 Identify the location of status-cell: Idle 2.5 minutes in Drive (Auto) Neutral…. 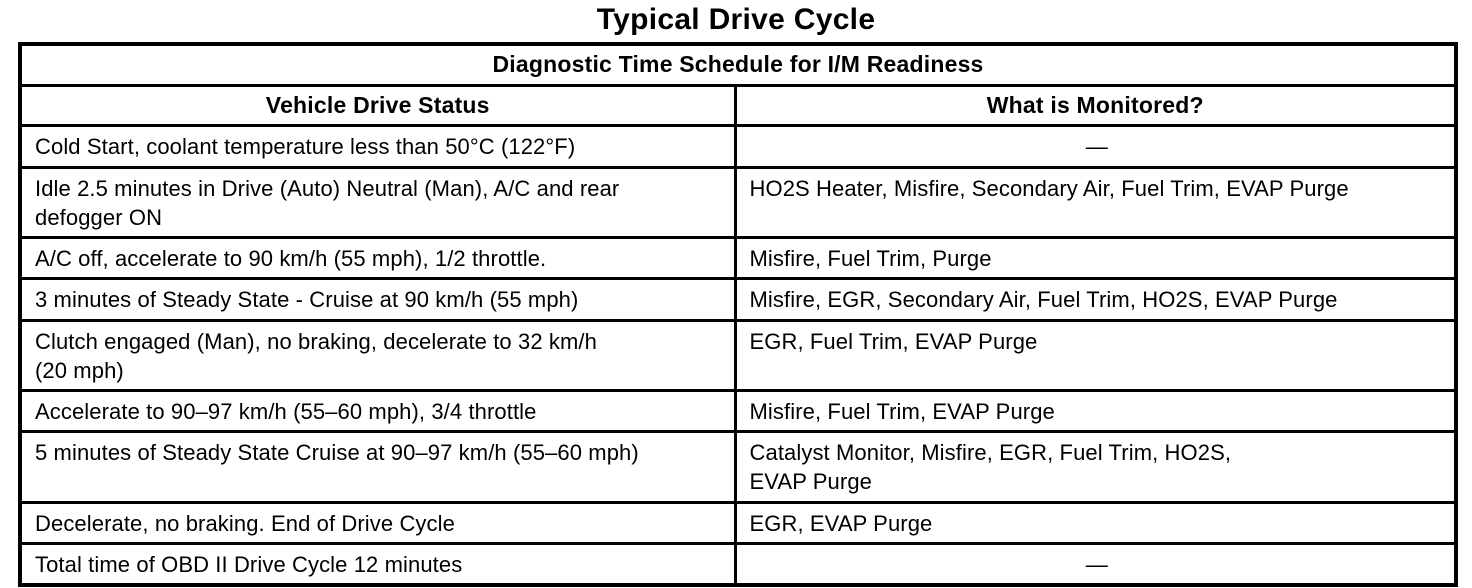
(377, 202).